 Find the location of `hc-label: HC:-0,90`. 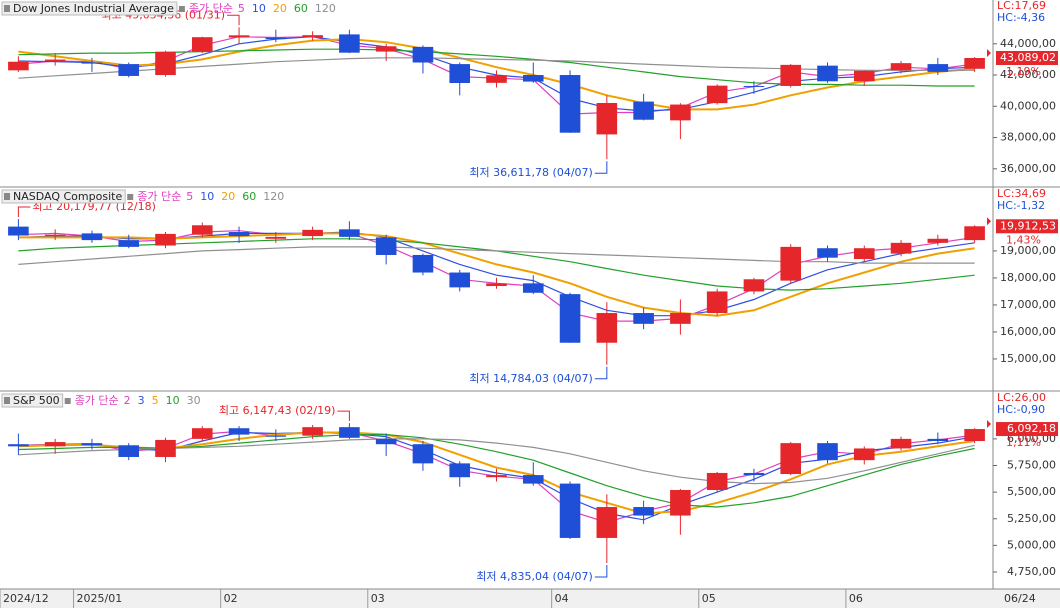

hc-label: HC:-0,90 is located at coordinates (1021, 409).